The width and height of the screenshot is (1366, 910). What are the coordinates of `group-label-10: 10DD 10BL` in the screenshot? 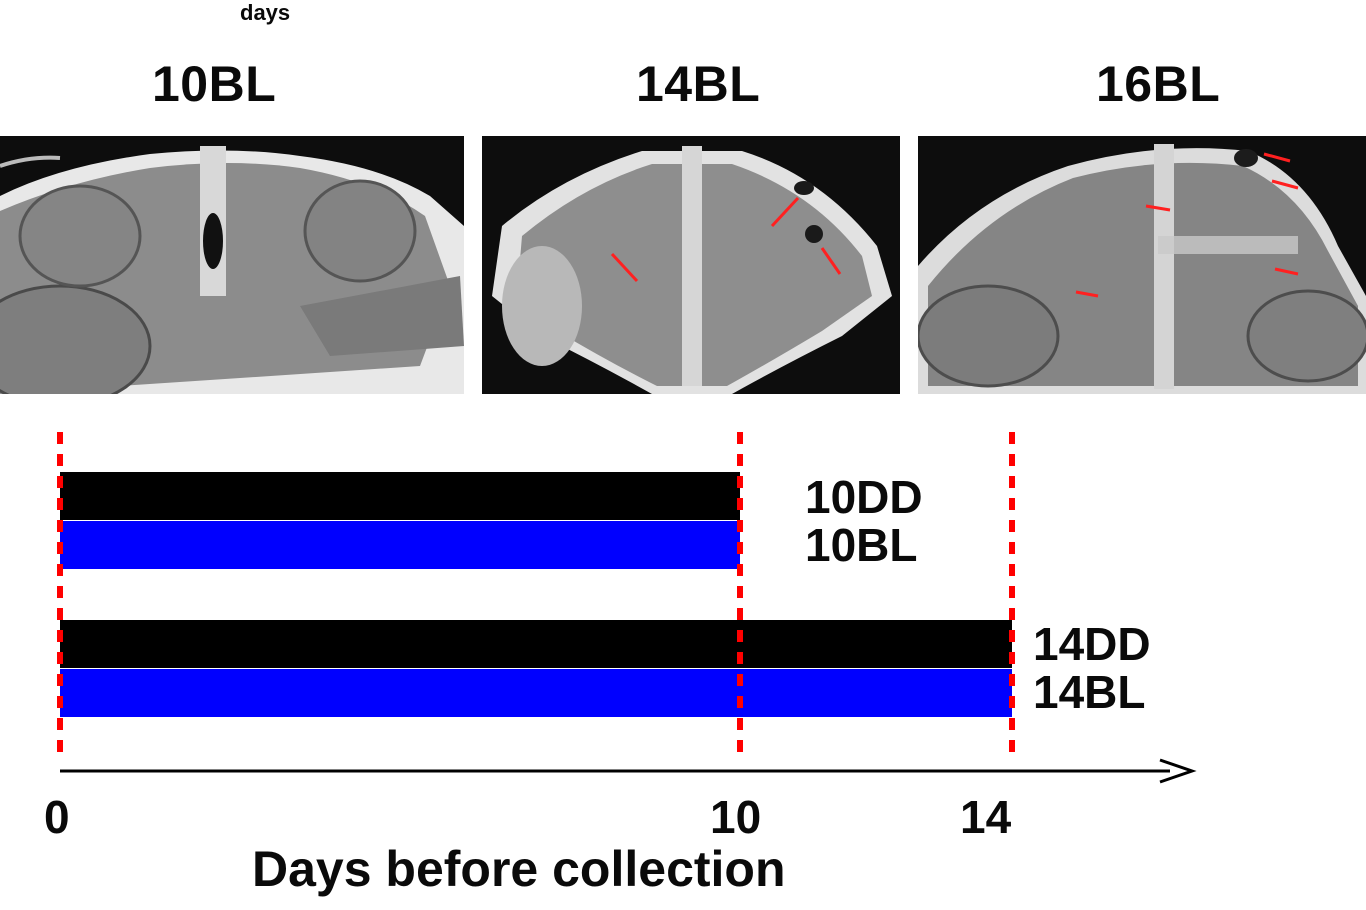 It's located at (864, 521).